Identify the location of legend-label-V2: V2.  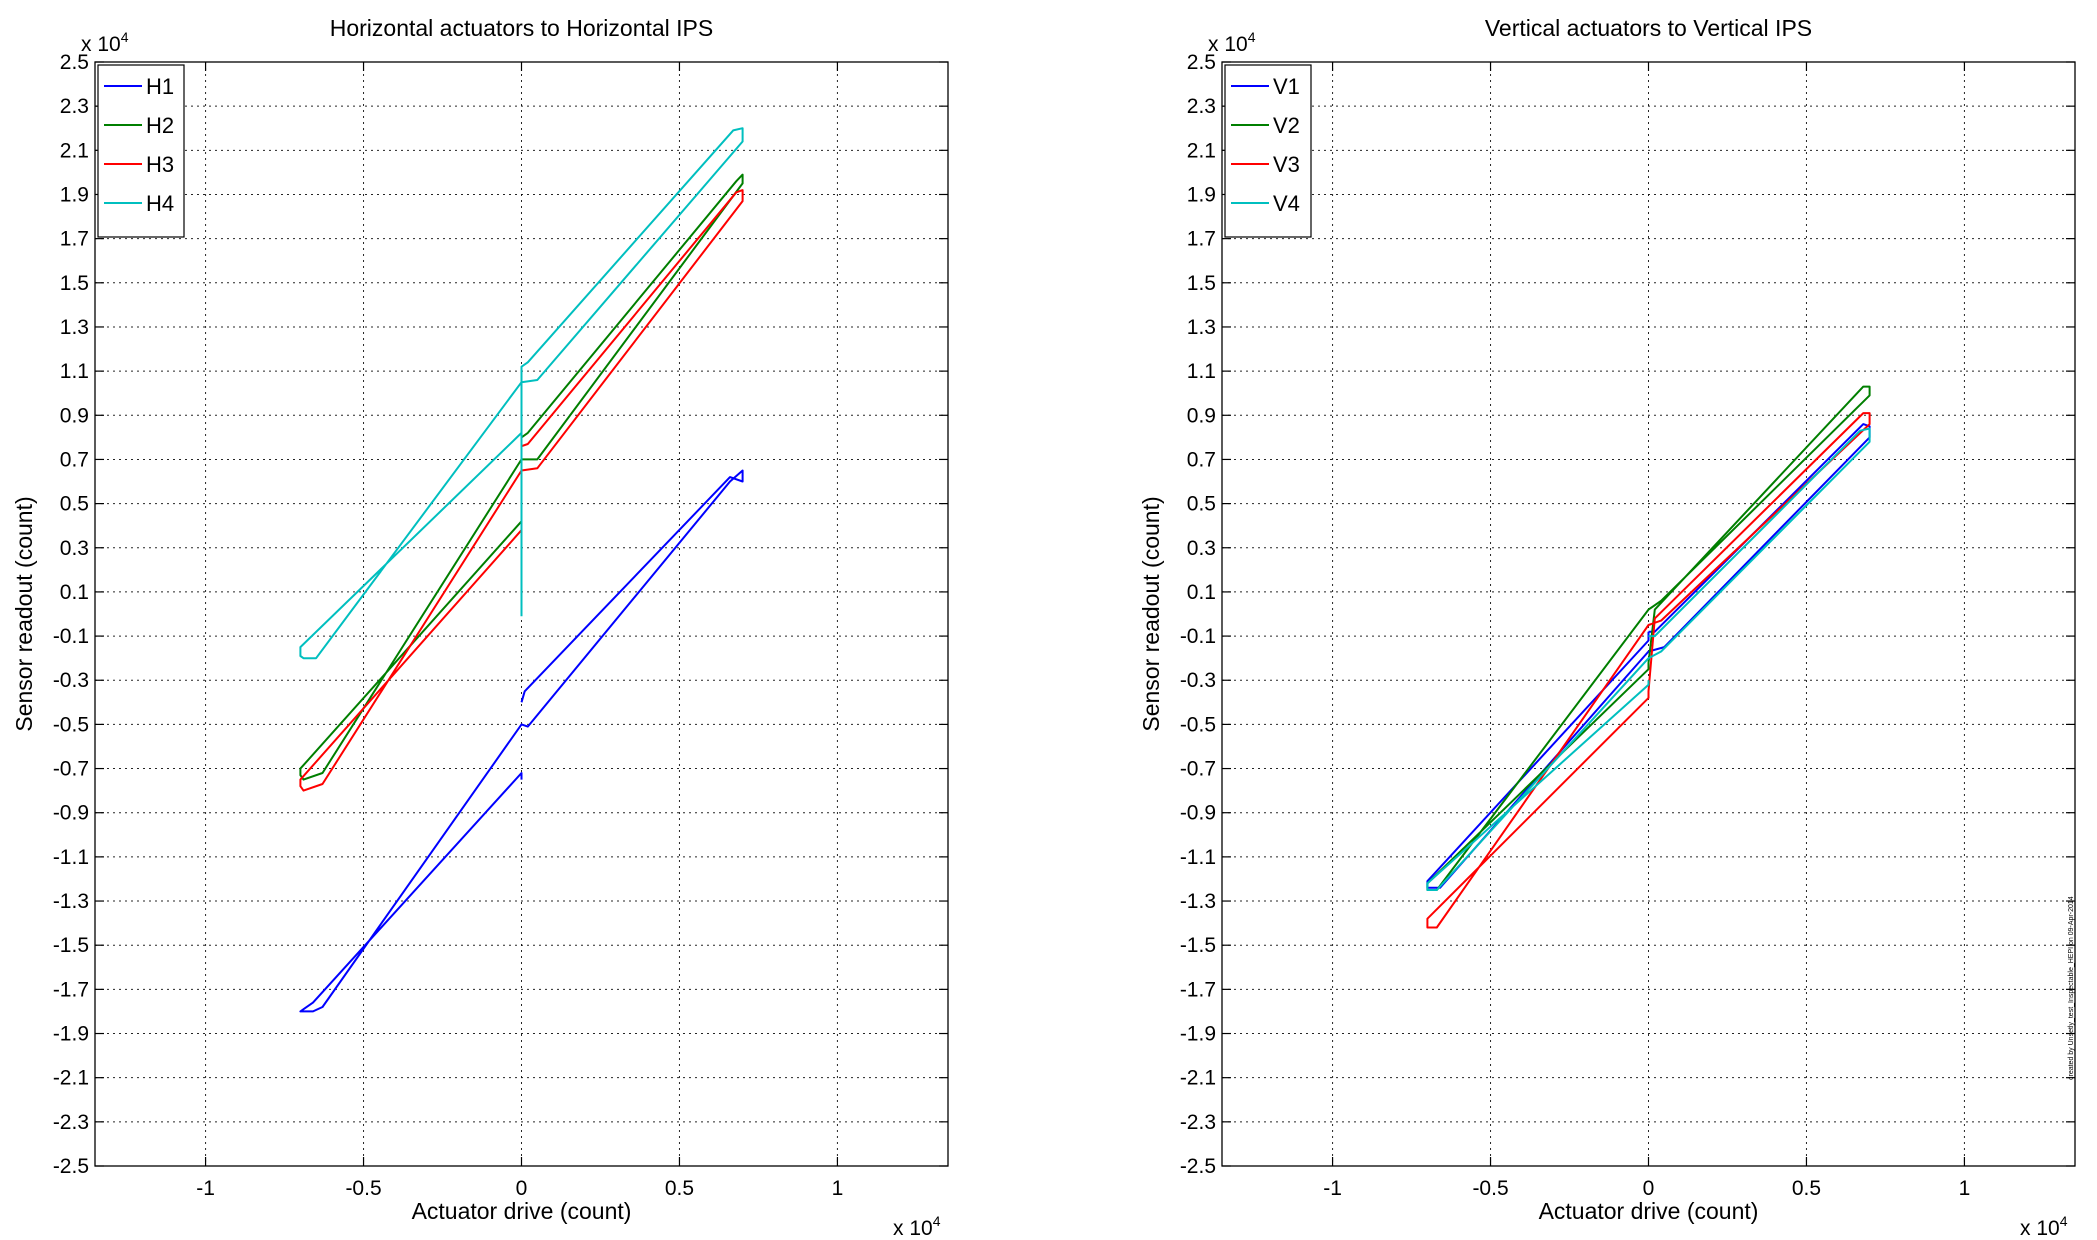
(1286, 125).